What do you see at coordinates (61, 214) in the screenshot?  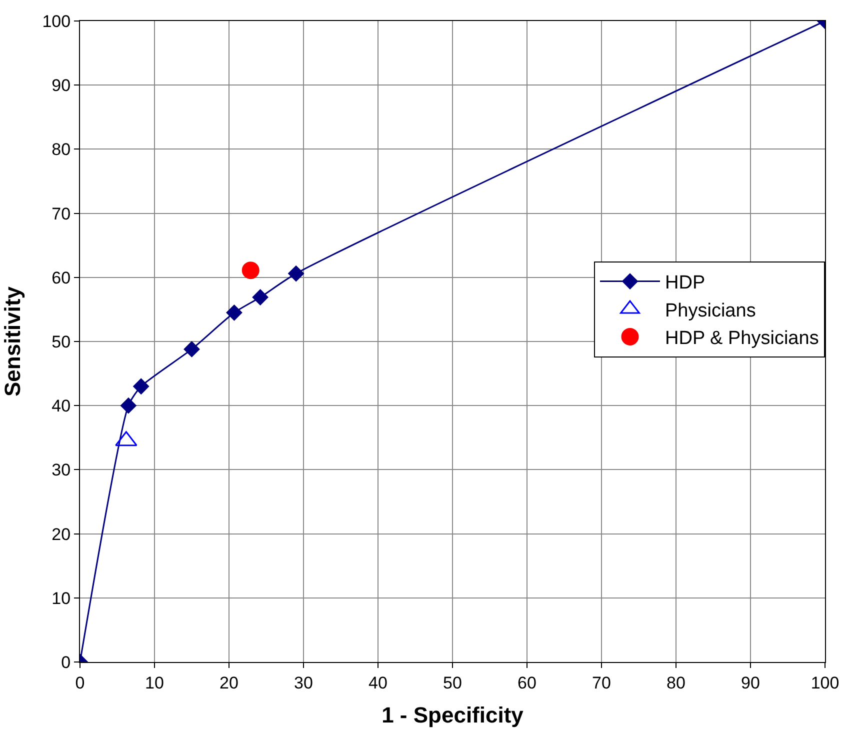 I see `y-tick-label: 70` at bounding box center [61, 214].